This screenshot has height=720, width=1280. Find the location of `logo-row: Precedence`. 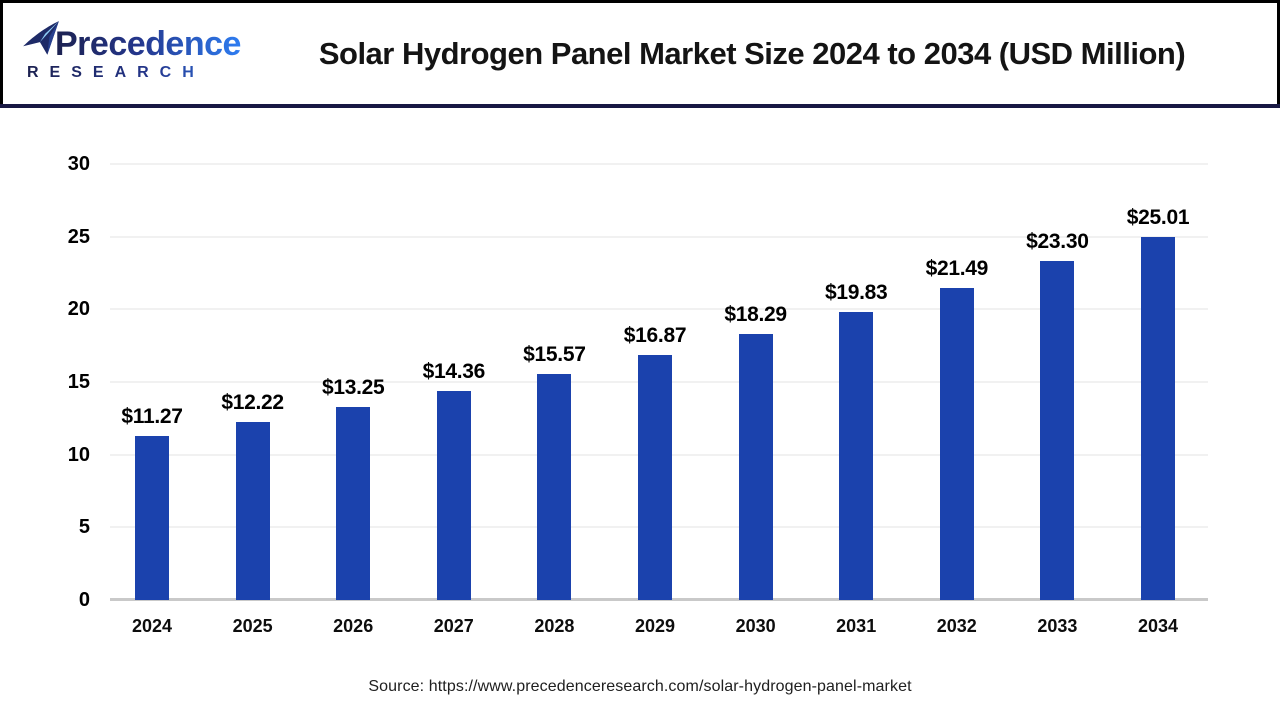

logo-row: Precedence is located at coordinates (137, 42).